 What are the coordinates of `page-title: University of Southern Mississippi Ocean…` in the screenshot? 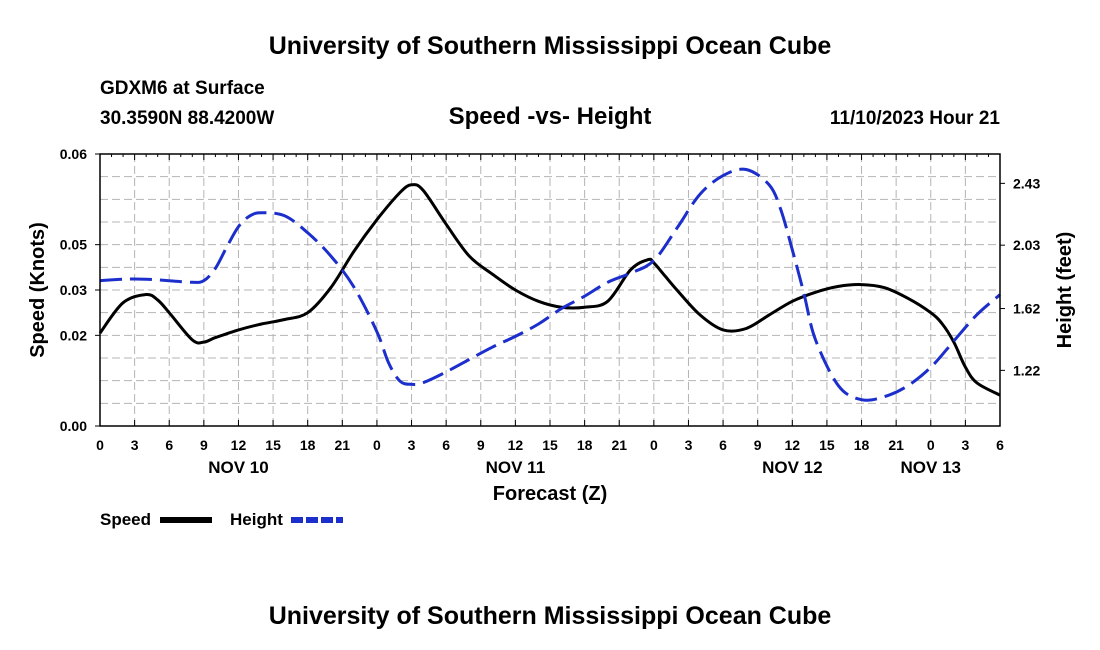 It's located at (550, 46).